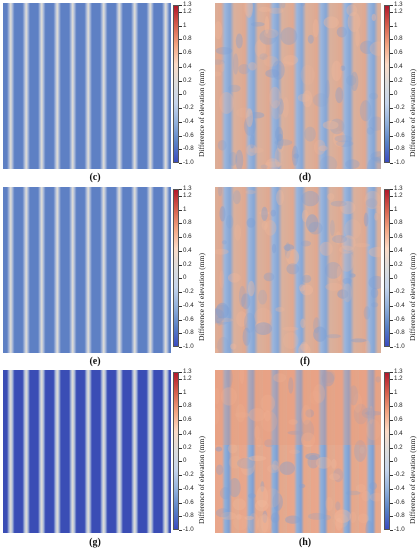  I want to click on panel-caption-e: (e), so click(95, 361).